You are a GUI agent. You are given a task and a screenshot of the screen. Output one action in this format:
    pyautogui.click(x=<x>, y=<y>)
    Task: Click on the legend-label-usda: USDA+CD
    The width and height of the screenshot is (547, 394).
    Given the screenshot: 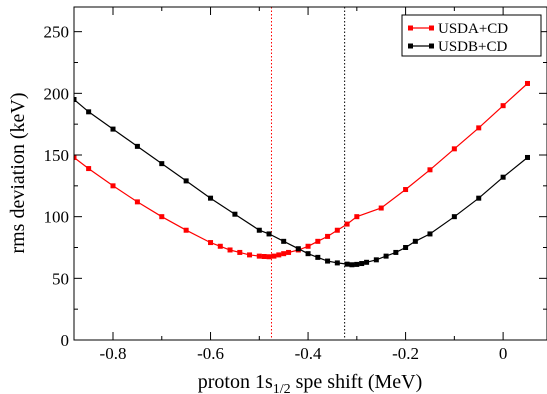 What is the action you would take?
    pyautogui.click(x=473, y=29)
    